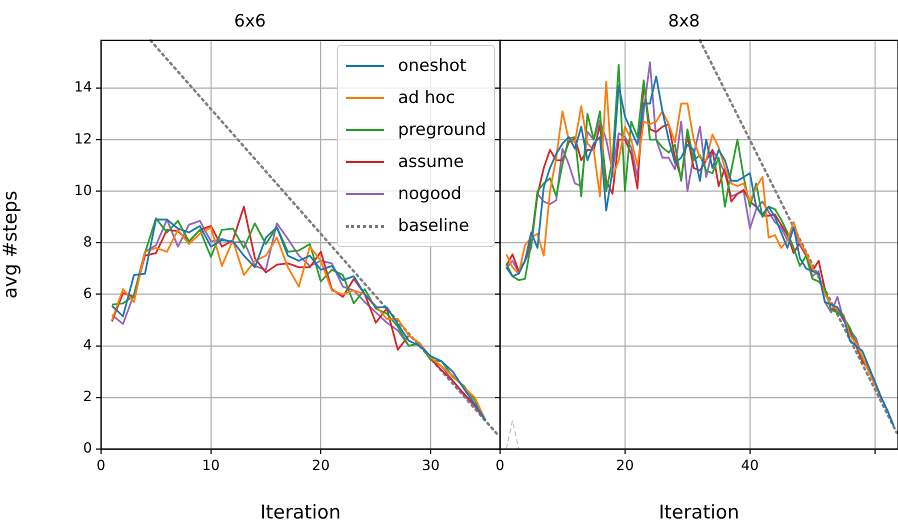 This screenshot has height=525, width=898. Describe the element at coordinates (434, 226) in the screenshot. I see `legend-label: baseline` at that location.